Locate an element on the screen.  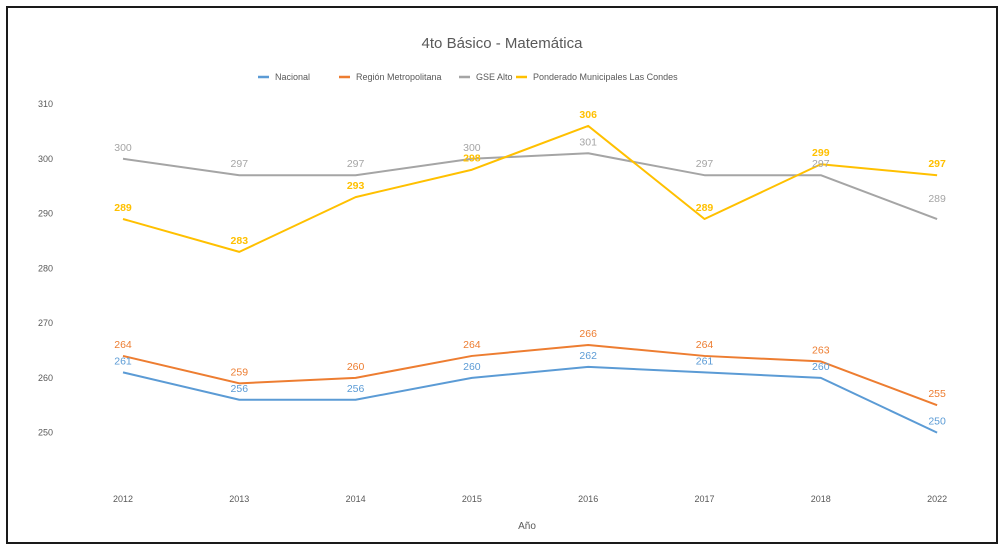
legend-item-ponderado-municipales-las-condes: Ponderado Municipales Las Condes is located at coordinates (597, 77).